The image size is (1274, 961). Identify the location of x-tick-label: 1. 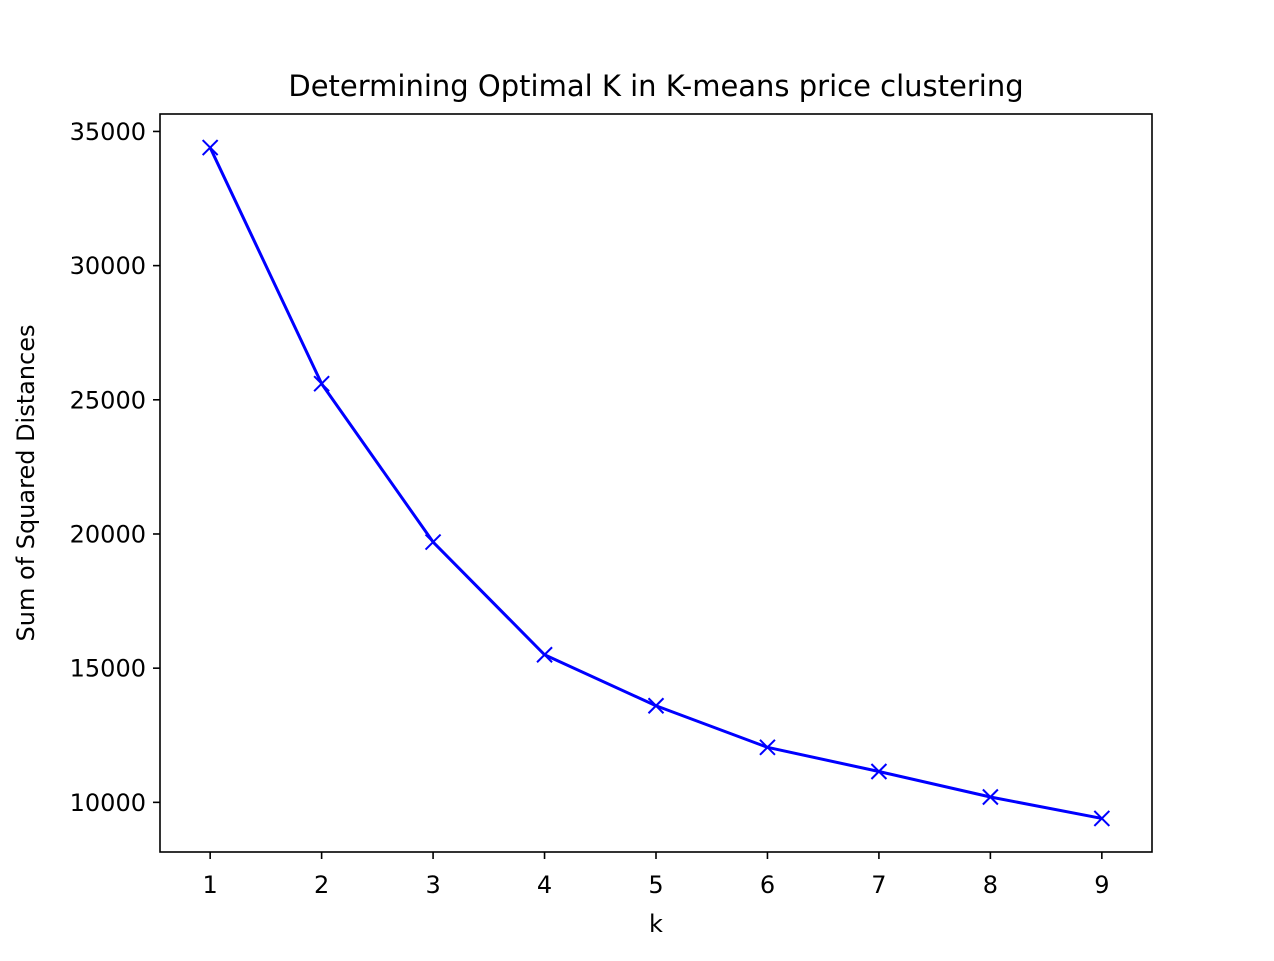
(210, 885).